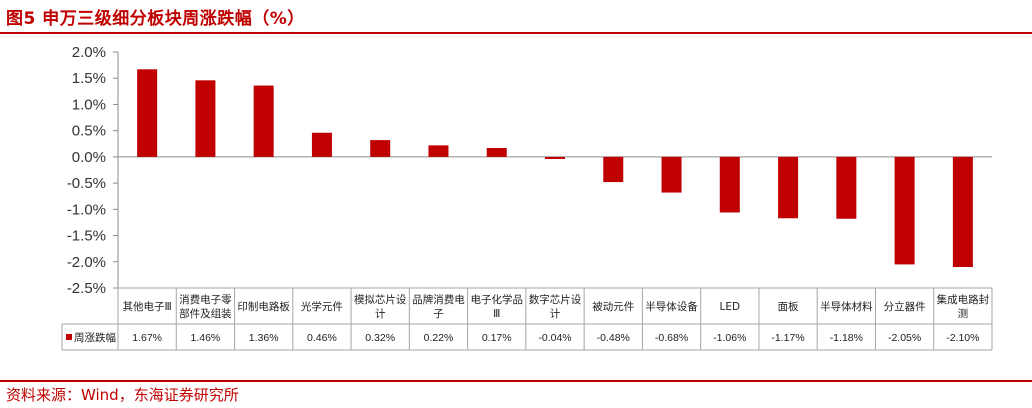 Image resolution: width=1032 pixels, height=408 pixels. I want to click on data-label: 0.22%, so click(439, 338).